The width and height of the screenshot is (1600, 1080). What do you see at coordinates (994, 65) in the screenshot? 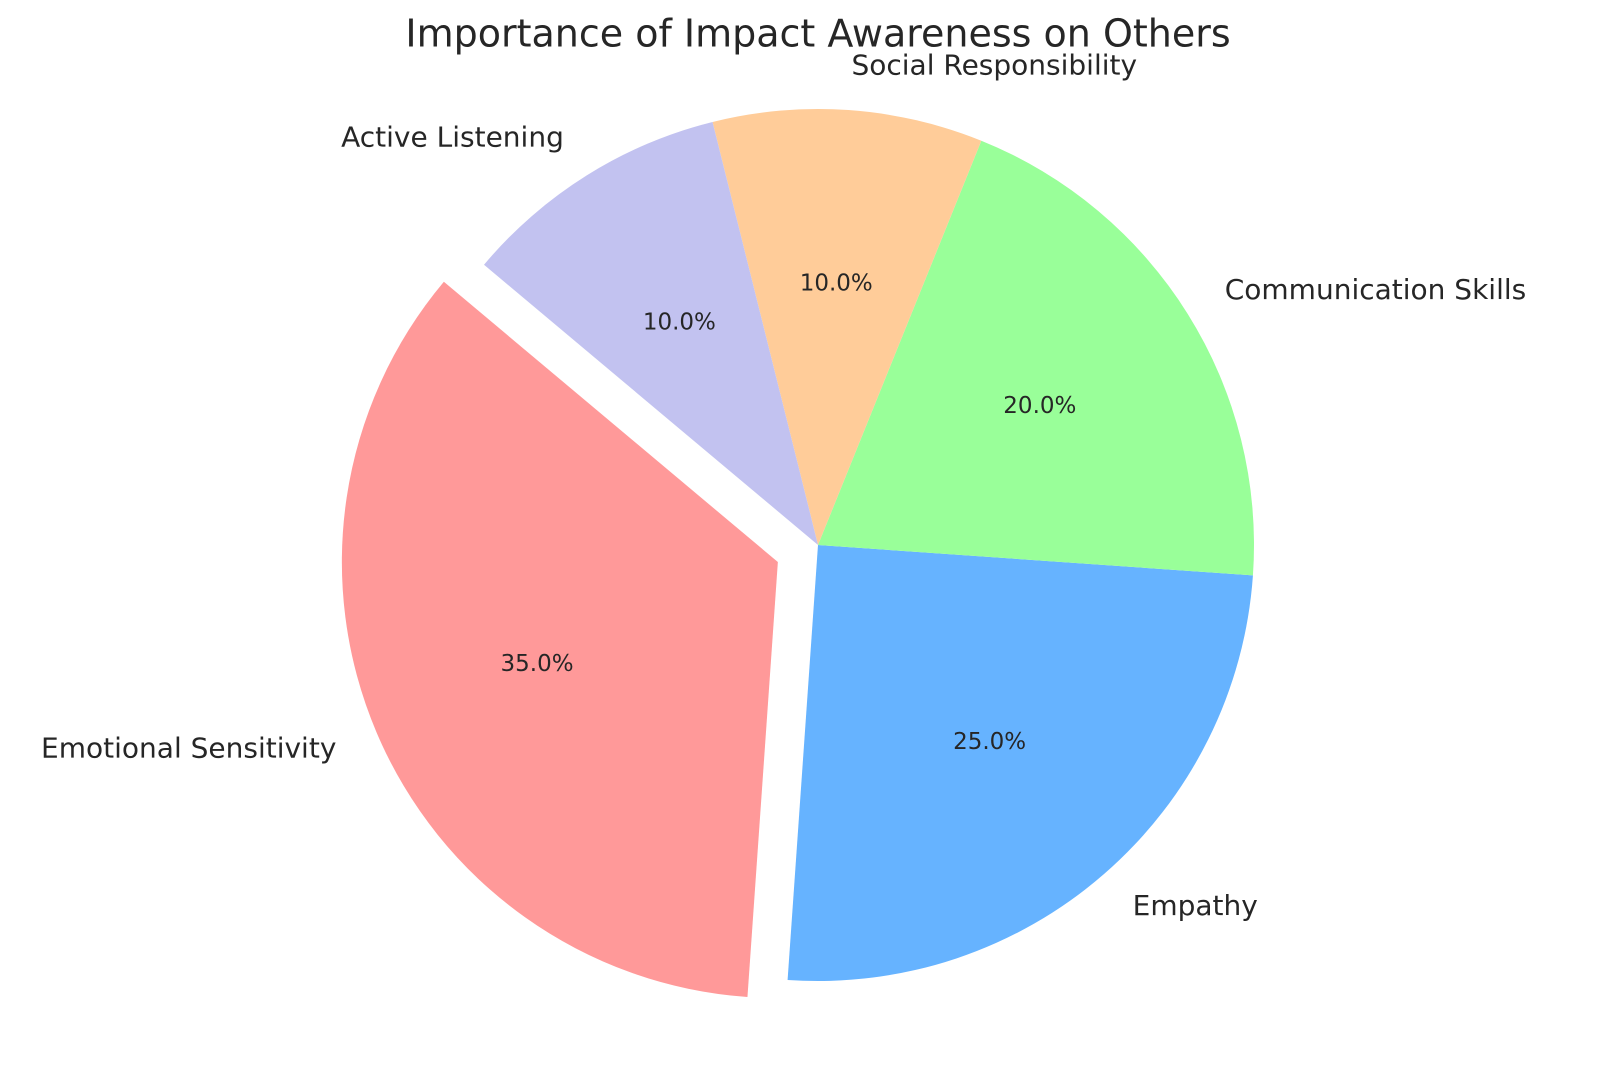
I see `category-label-social-responsibility: Social Responsibility` at bounding box center [994, 65].